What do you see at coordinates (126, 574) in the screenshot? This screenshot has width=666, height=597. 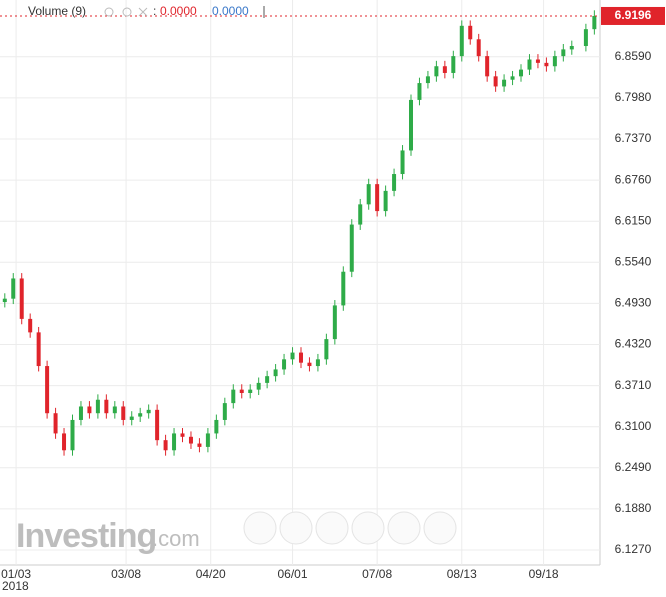 I see `x-tick-label: 03/08` at bounding box center [126, 574].